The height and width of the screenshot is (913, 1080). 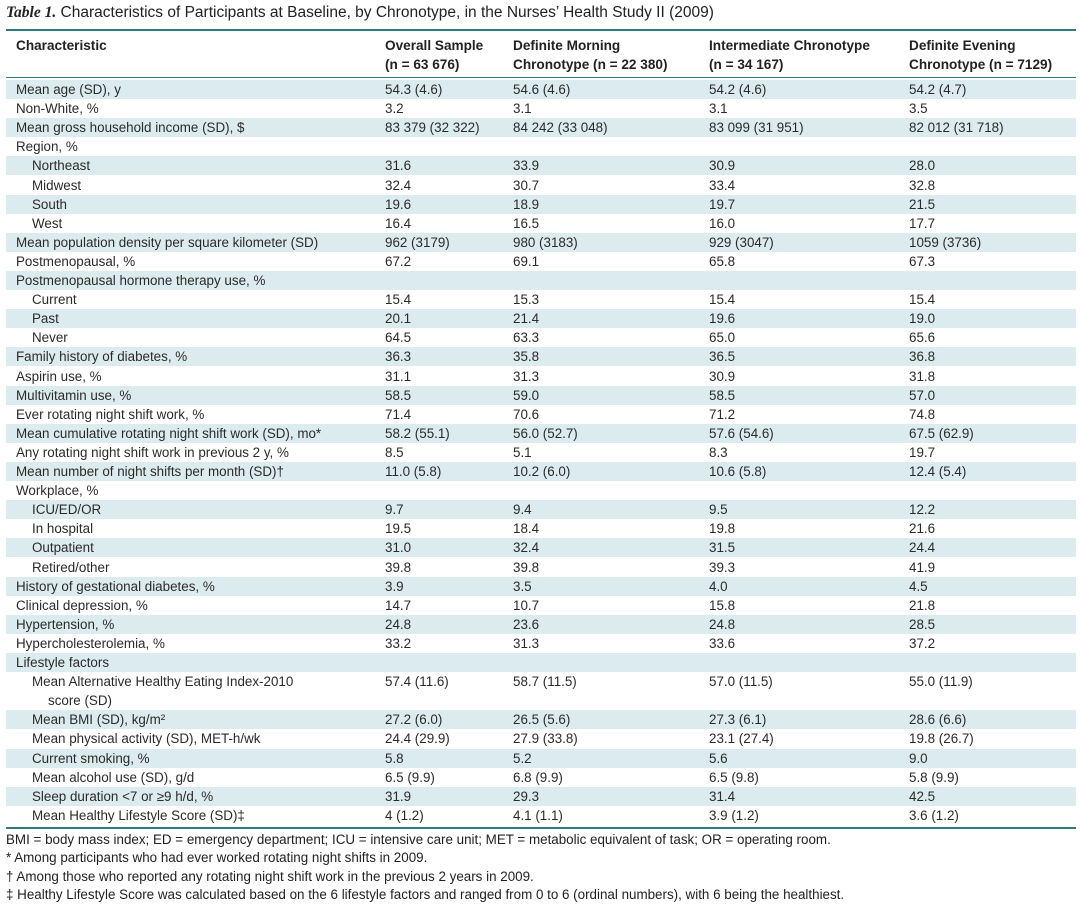 What do you see at coordinates (741, 682) in the screenshot?
I see `table-cell: 57.0 (11.5)` at bounding box center [741, 682].